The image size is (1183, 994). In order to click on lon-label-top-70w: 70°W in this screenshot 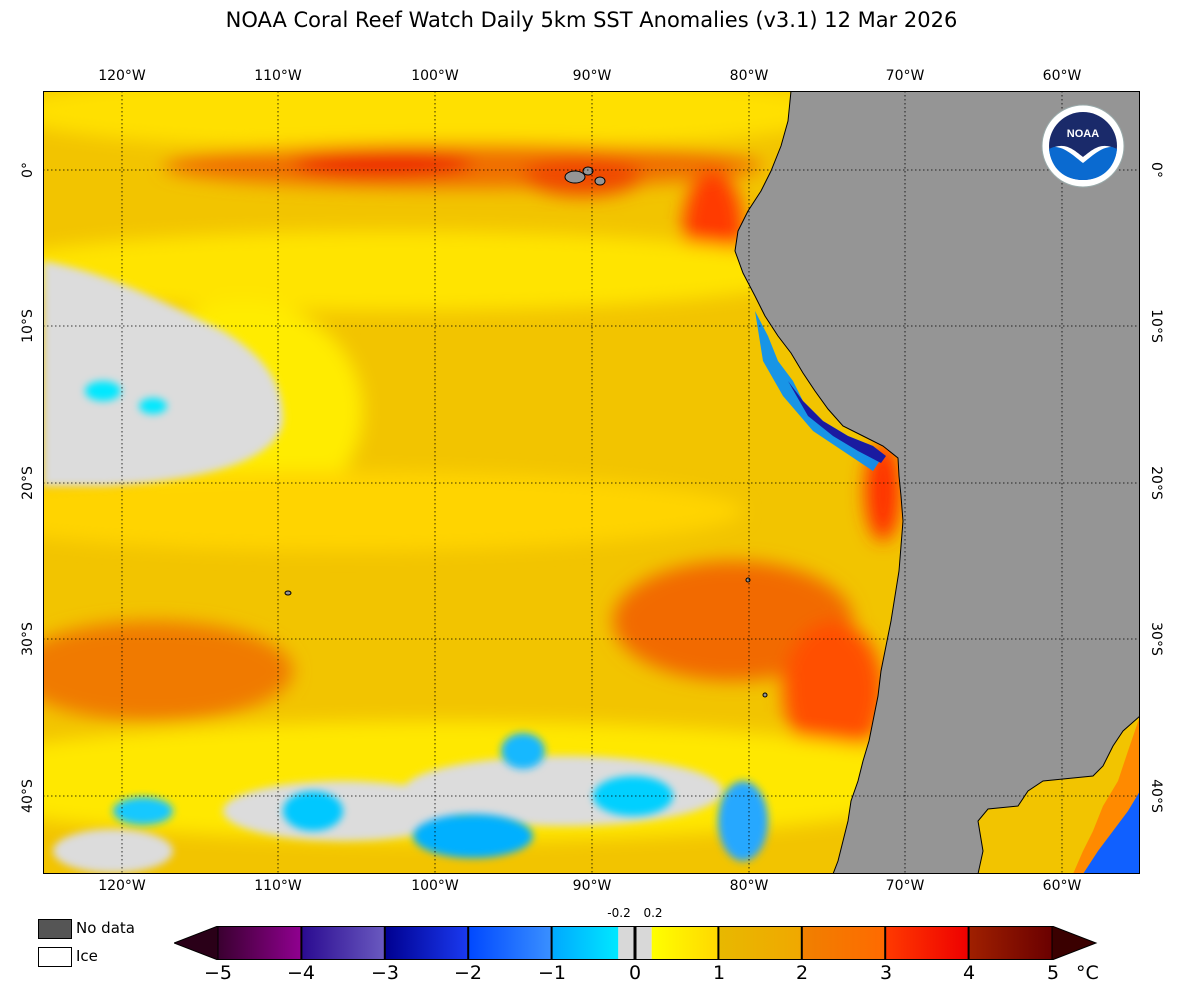, I will do `click(905, 76)`.